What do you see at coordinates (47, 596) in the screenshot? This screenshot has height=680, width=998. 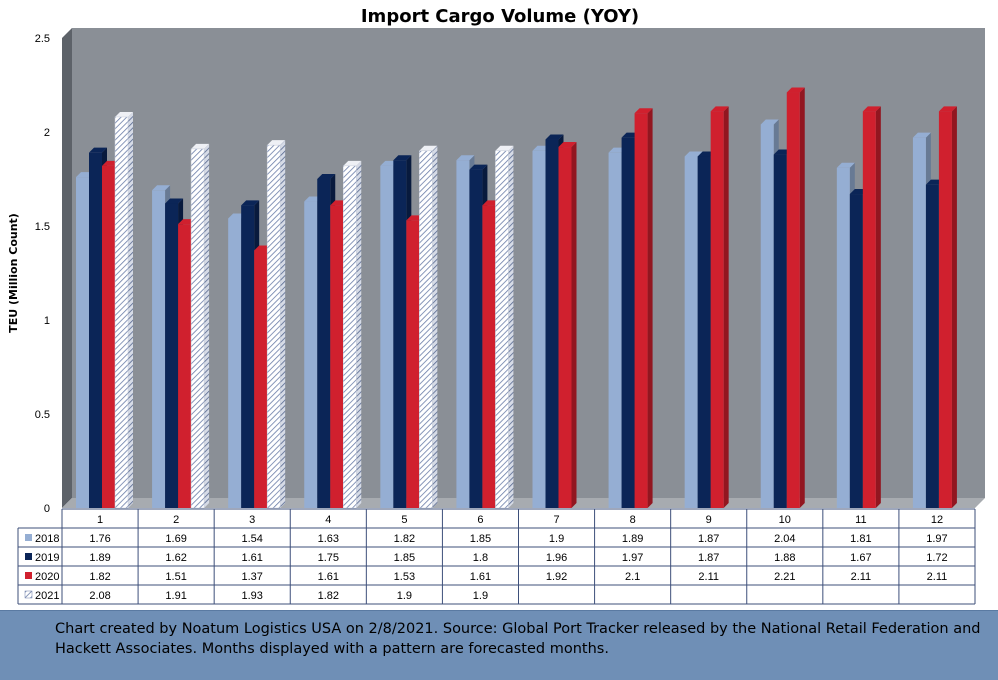 I see `legend-label-2021: 2021` at bounding box center [47, 596].